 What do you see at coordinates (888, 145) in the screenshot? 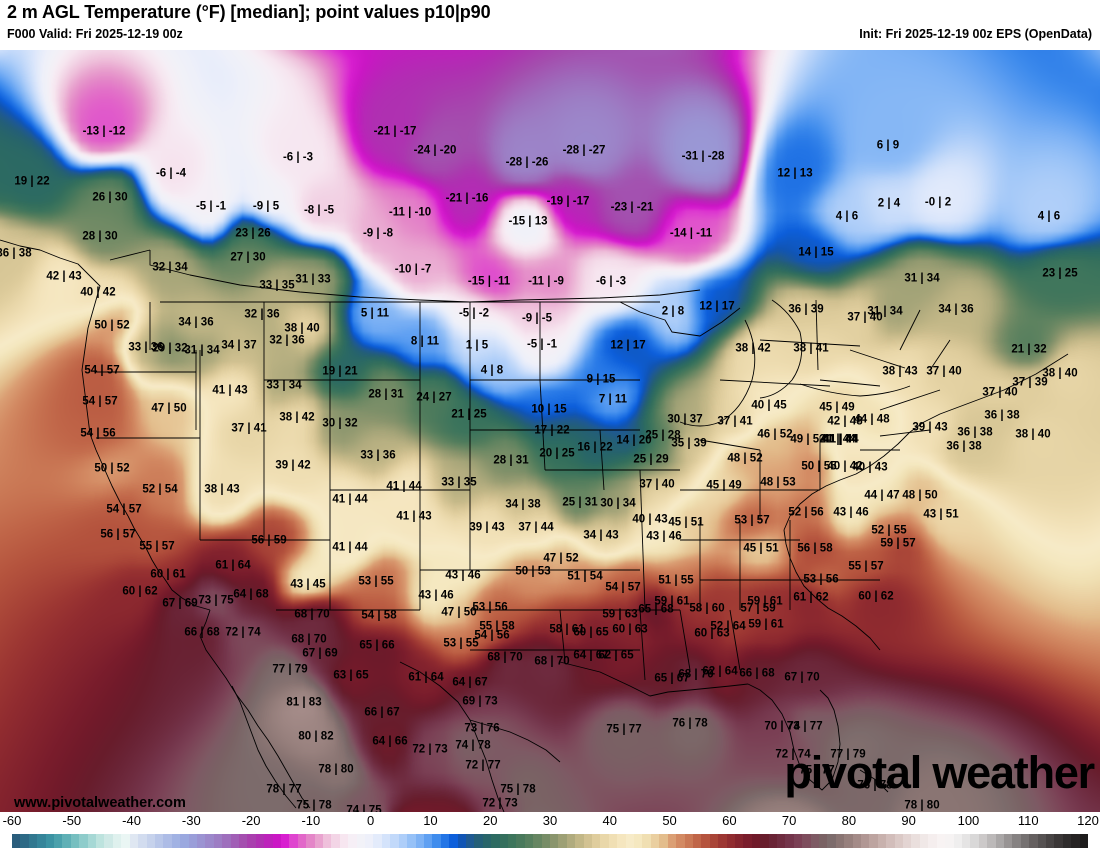
I see `point-value-label: 6 | 9` at bounding box center [888, 145].